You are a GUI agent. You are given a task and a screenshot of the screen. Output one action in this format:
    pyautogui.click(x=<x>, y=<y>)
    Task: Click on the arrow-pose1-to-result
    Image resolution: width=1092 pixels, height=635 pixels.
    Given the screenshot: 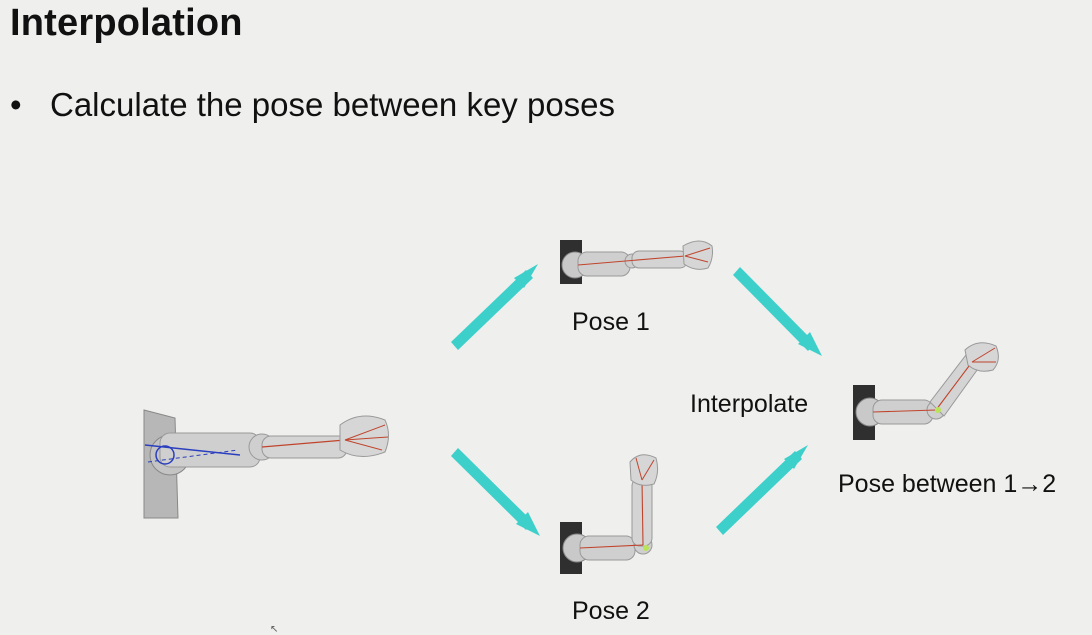 What is the action you would take?
    pyautogui.click(x=777, y=311)
    